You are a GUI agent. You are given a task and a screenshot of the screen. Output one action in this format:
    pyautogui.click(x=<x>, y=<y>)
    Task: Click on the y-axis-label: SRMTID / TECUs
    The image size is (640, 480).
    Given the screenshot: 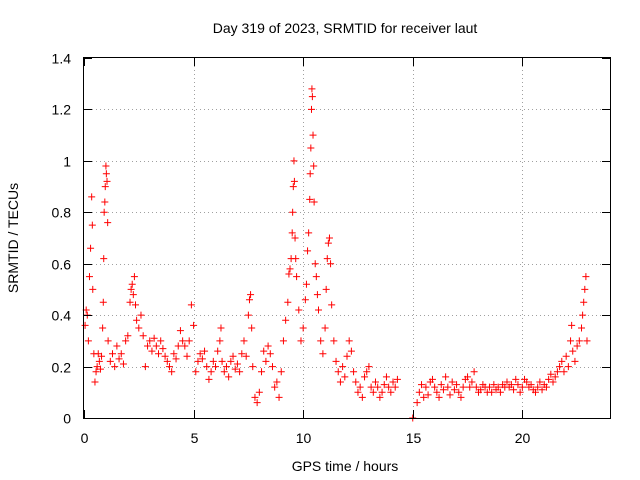 What is the action you would take?
    pyautogui.click(x=13, y=238)
    